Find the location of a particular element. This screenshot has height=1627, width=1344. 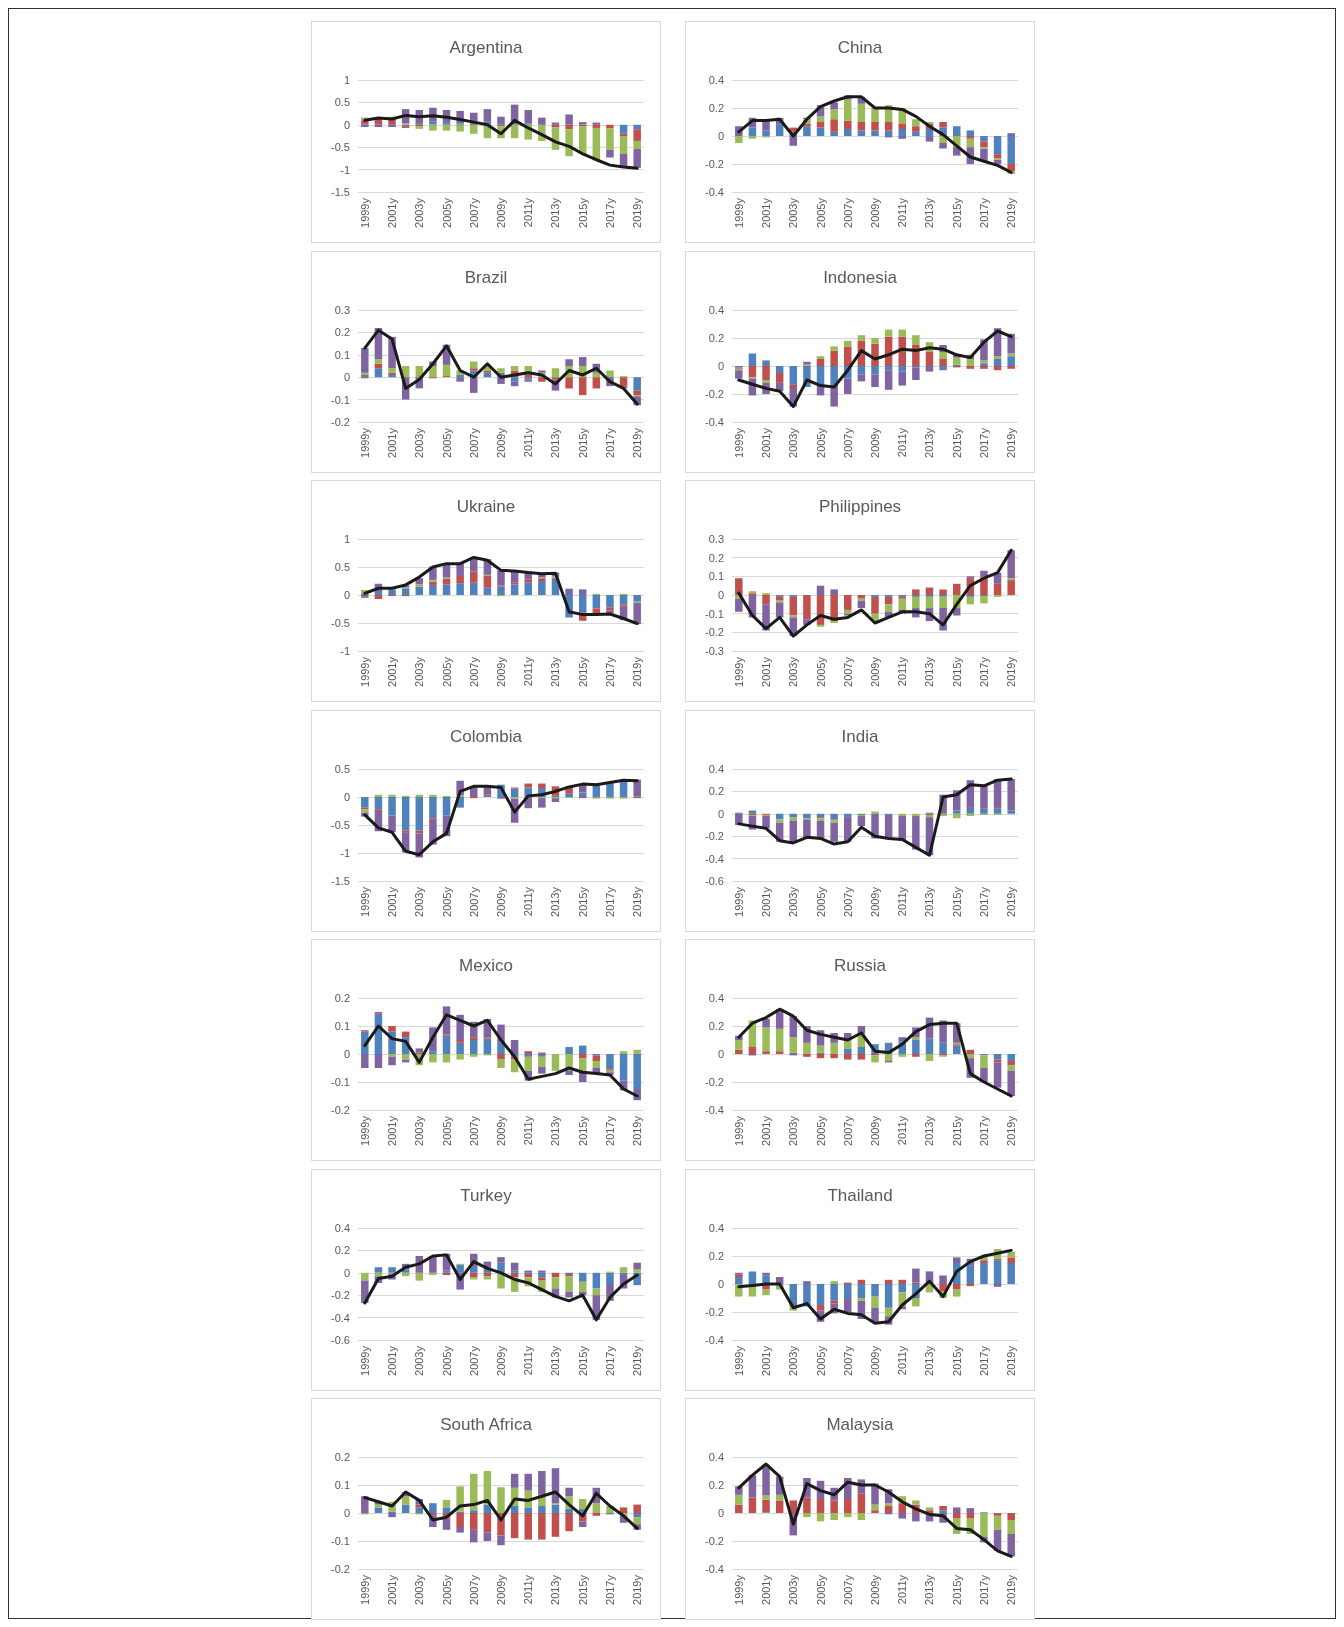

chart-title: Indonesia is located at coordinates (860, 277).